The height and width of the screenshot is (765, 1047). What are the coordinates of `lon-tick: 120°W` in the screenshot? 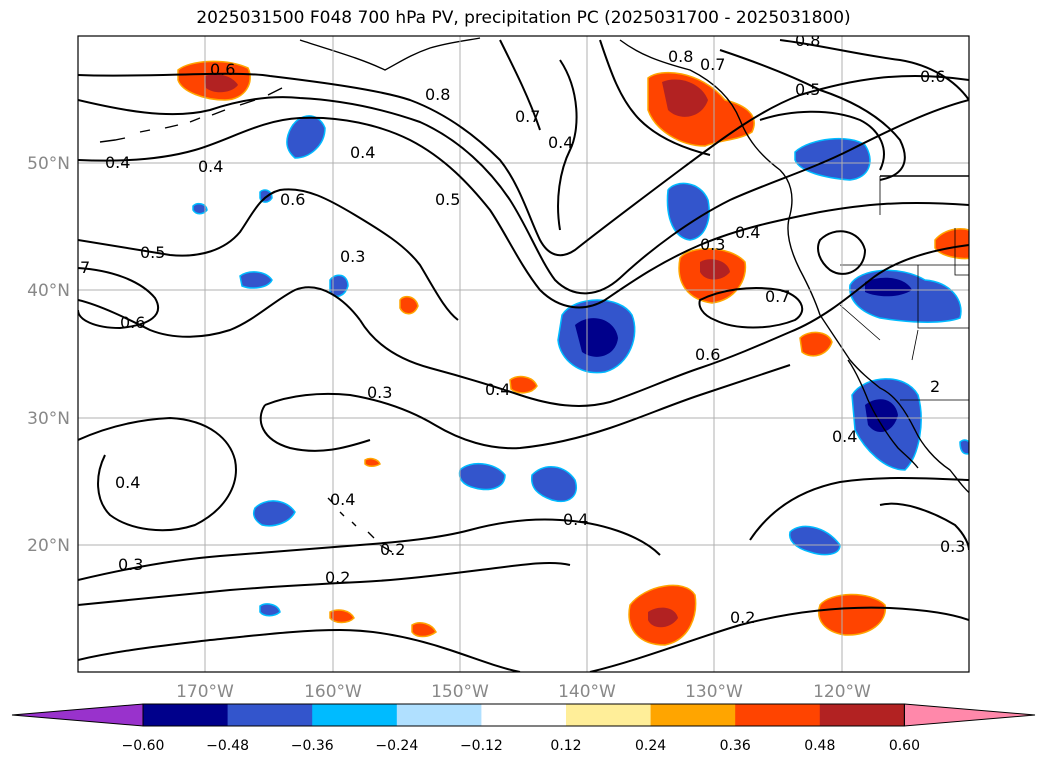 It's located at (842, 692).